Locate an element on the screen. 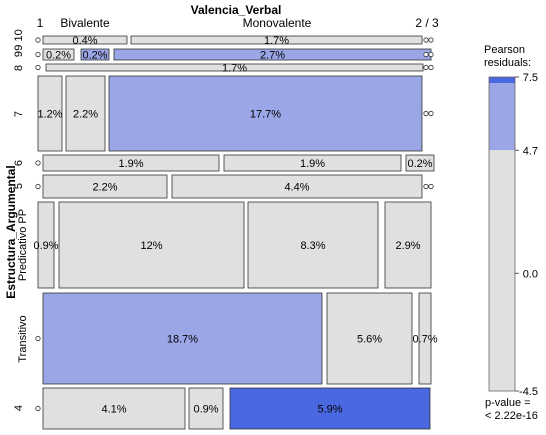  column-label-bivalente: Bivalente is located at coordinates (85, 23).